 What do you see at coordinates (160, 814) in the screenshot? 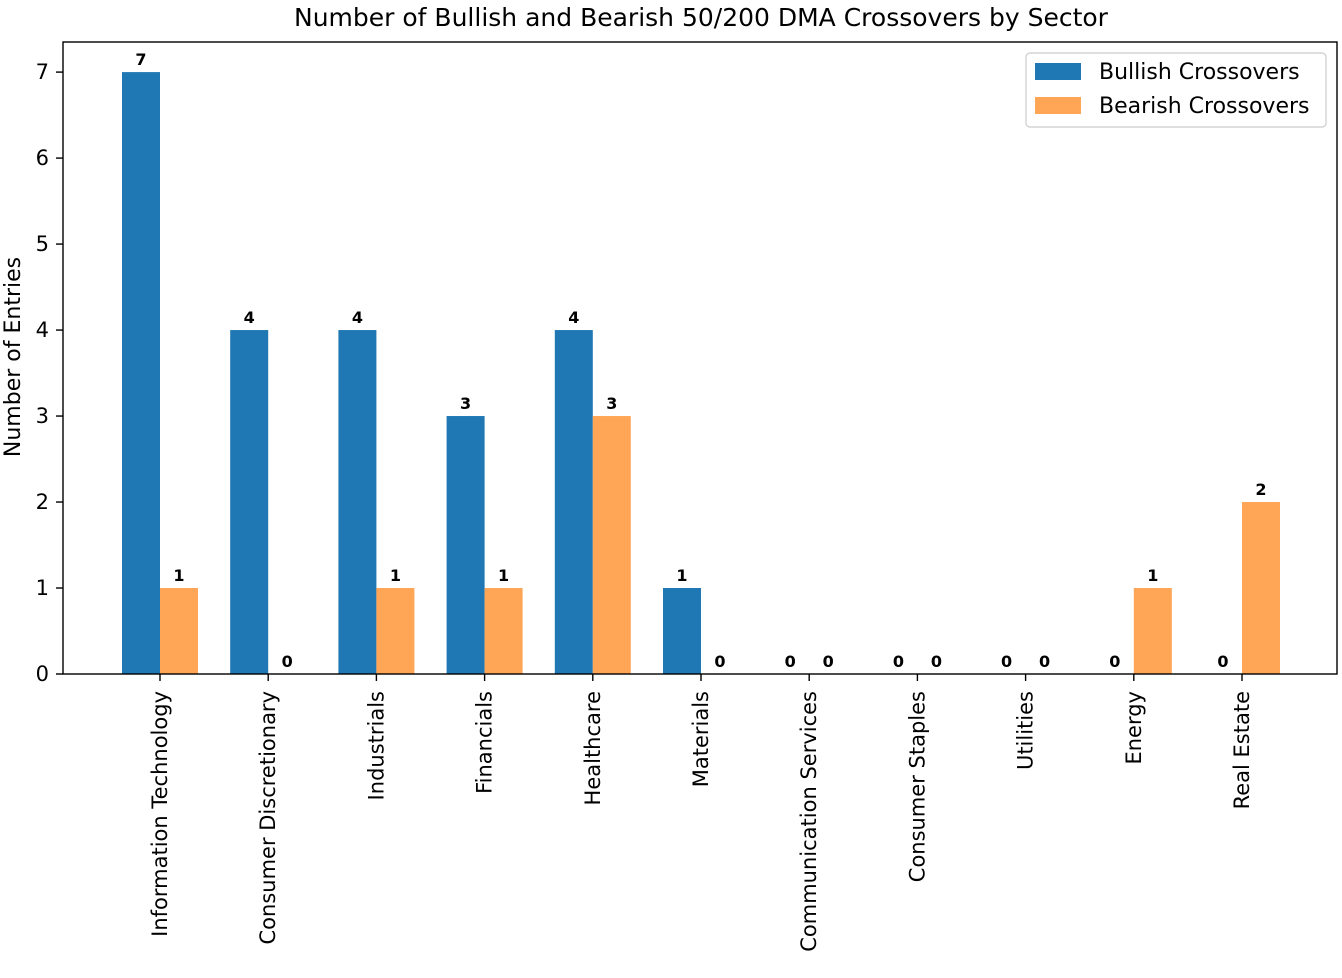
I see `x-tick-label-0: Information Technology` at bounding box center [160, 814].